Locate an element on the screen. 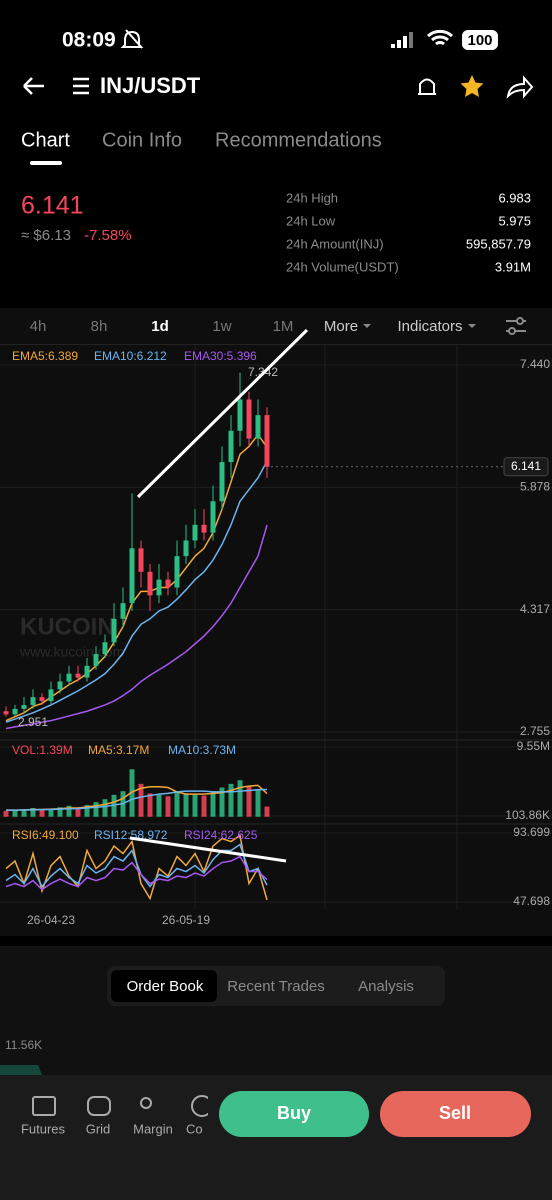 The width and height of the screenshot is (552, 1200). margin-icon is located at coordinates (146, 1103).